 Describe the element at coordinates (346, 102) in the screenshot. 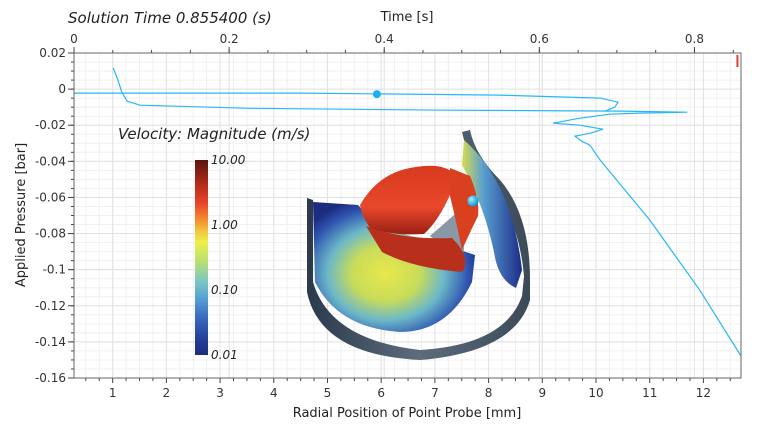

I see `series-line-pressure-trace-upper` at that location.